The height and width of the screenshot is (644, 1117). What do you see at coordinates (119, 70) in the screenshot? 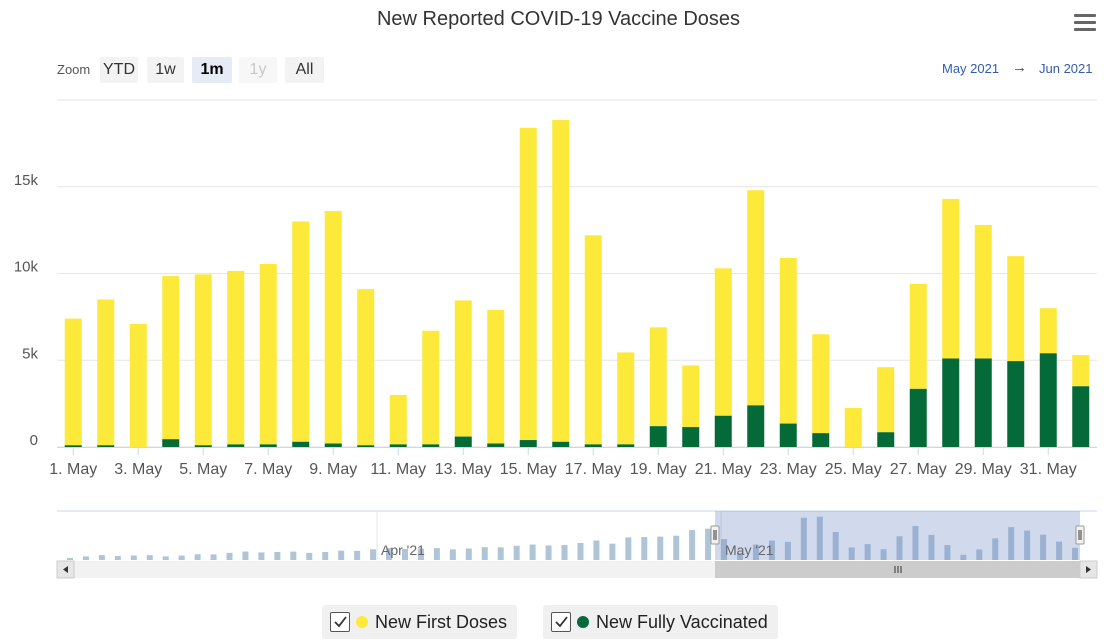
I see `zoom-ytd-button: YTD` at bounding box center [119, 70].